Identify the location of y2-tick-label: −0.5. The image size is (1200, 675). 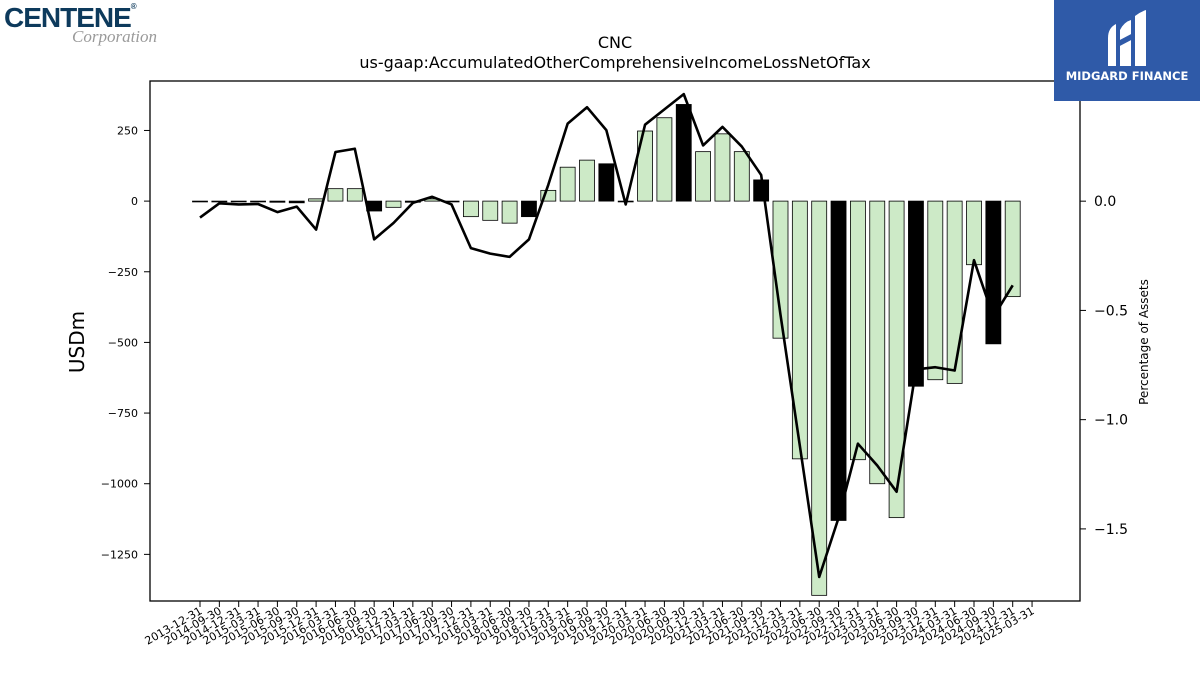
(1111, 311).